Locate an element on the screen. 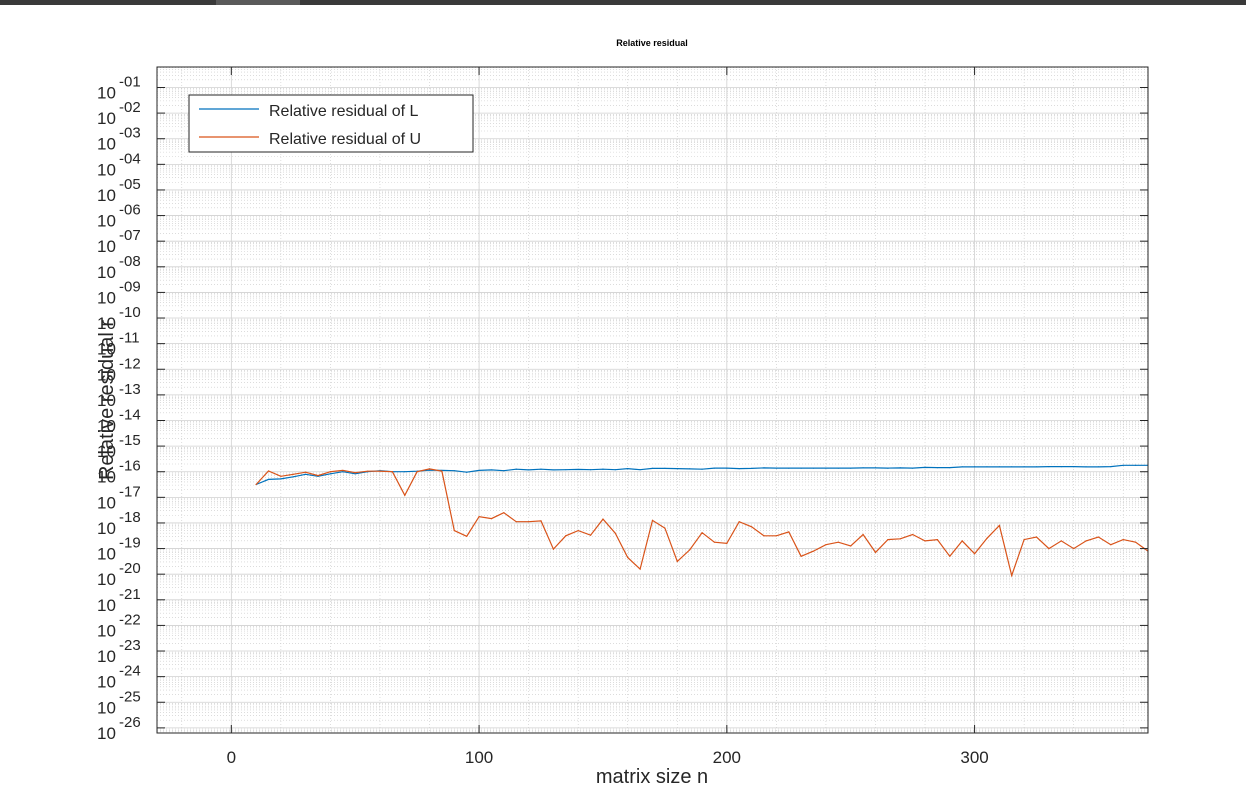 This screenshot has height=800, width=1246. y-tick-label: 10-17 is located at coordinates (119, 497).